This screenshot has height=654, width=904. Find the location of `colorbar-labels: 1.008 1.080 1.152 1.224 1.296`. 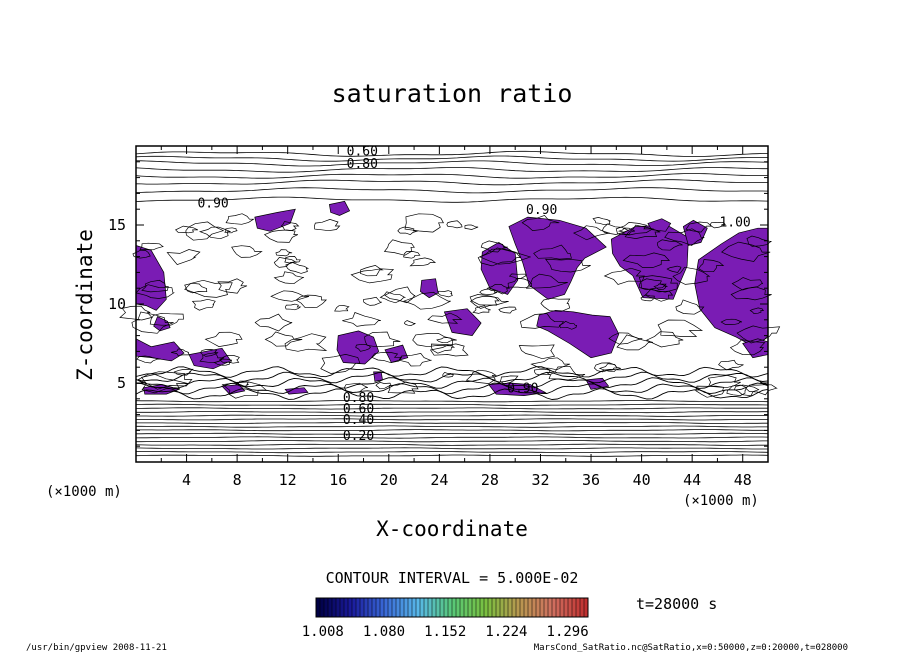

colorbar-labels: 1.008 1.080 1.152 1.224 1.296 is located at coordinates (445, 632).